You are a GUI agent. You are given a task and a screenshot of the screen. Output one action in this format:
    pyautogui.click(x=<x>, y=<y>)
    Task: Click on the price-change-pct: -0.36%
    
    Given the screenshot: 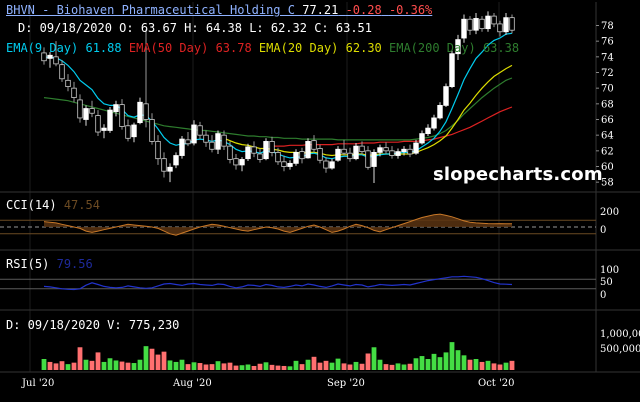 What is the action you would take?
    pyautogui.click(x=410, y=10)
    